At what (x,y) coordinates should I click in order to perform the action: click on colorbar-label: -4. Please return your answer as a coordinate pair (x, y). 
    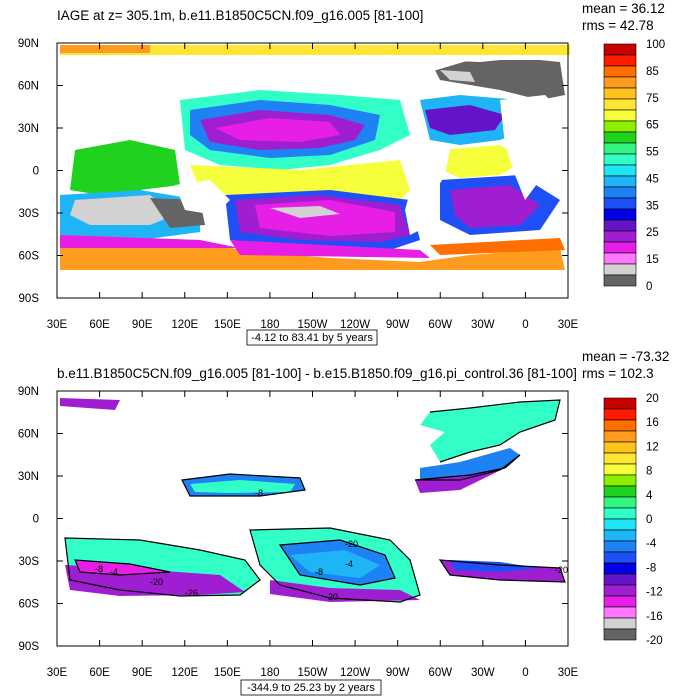
    Looking at the image, I should click on (651, 544).